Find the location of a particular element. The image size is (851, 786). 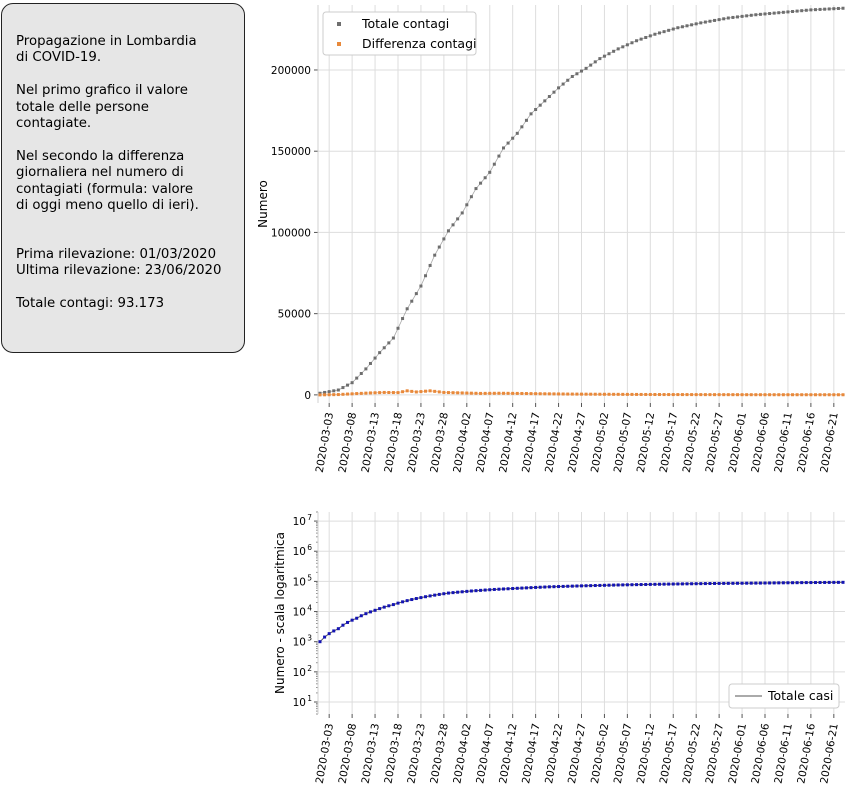

info-line: totale delle persone is located at coordinates (82, 107).